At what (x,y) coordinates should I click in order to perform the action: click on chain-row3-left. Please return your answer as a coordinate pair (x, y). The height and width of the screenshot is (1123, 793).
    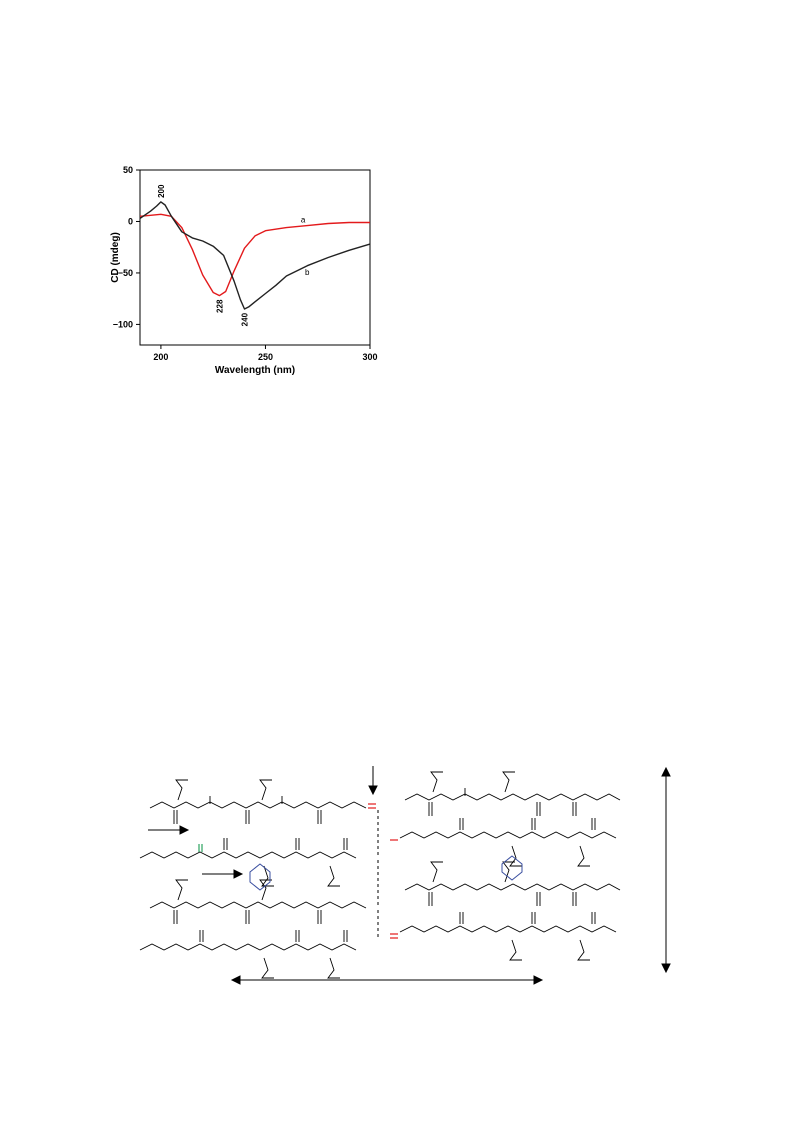
    Looking at the image, I should click on (258, 905).